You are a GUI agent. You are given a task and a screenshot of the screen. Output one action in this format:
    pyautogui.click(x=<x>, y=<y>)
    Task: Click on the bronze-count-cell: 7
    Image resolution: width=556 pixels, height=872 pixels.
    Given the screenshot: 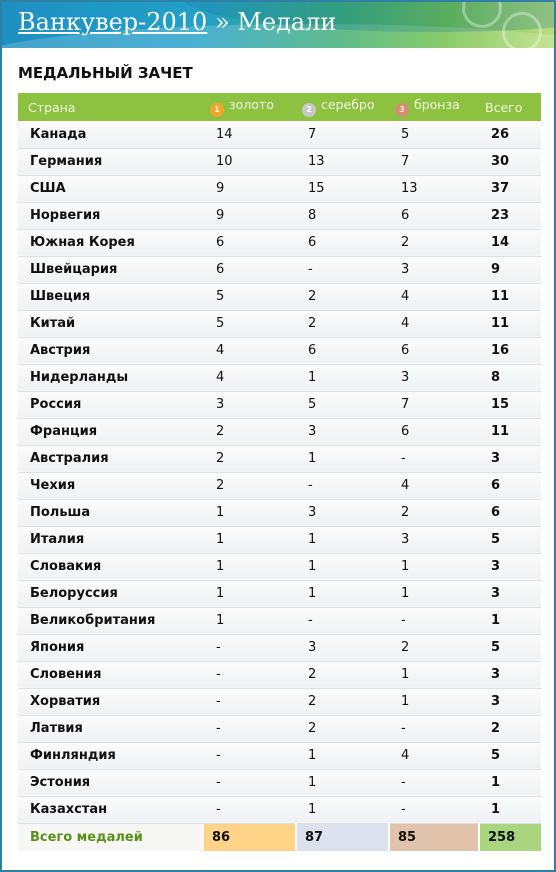 What is the action you would take?
    pyautogui.click(x=434, y=405)
    